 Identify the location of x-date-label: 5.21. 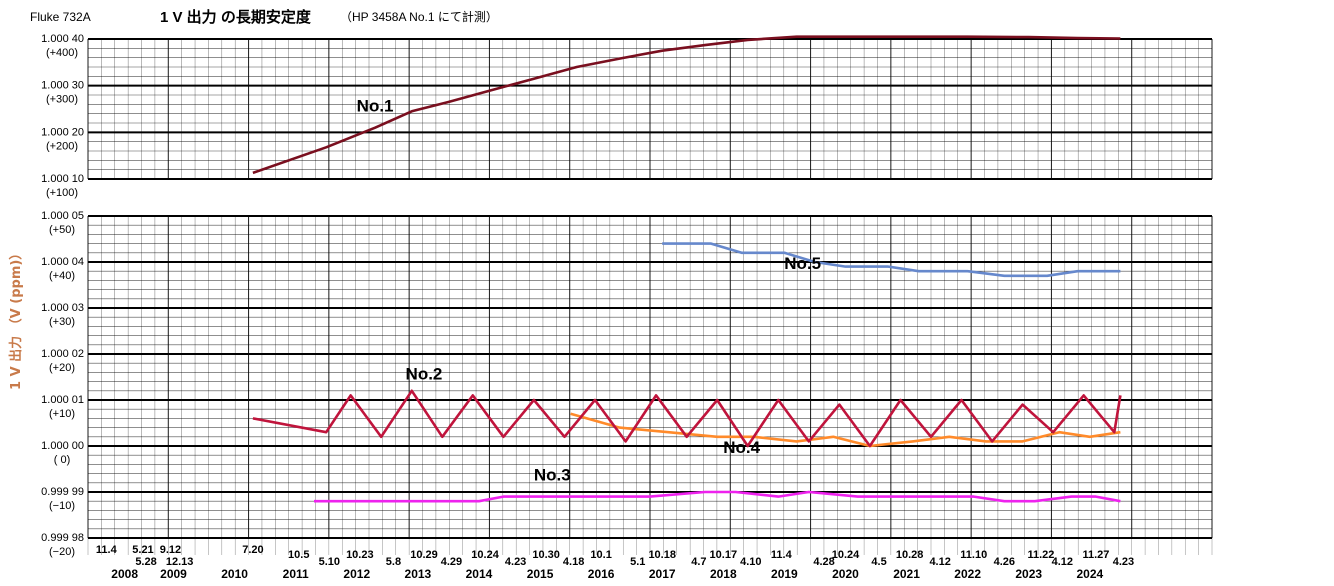
(142, 550).